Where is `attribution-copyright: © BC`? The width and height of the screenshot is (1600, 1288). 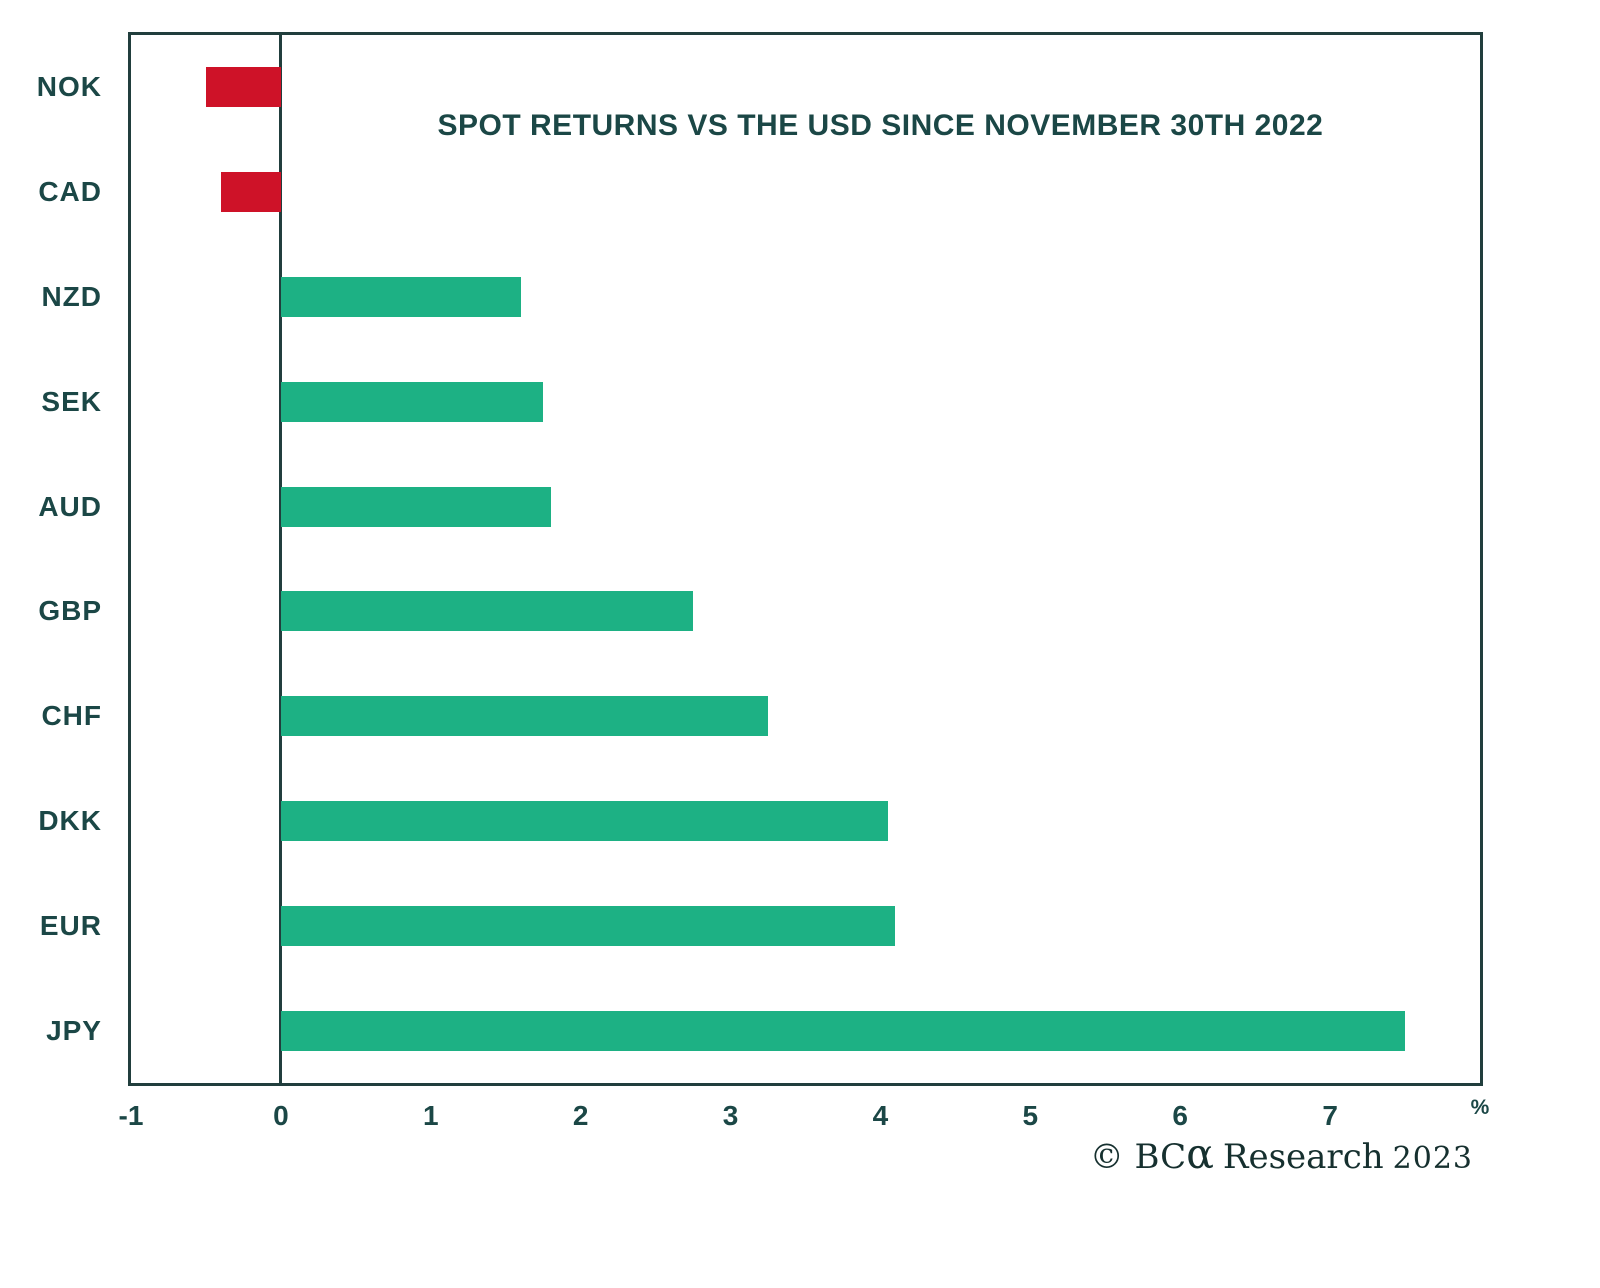
attribution-copyright: © BC is located at coordinates (1138, 1157).